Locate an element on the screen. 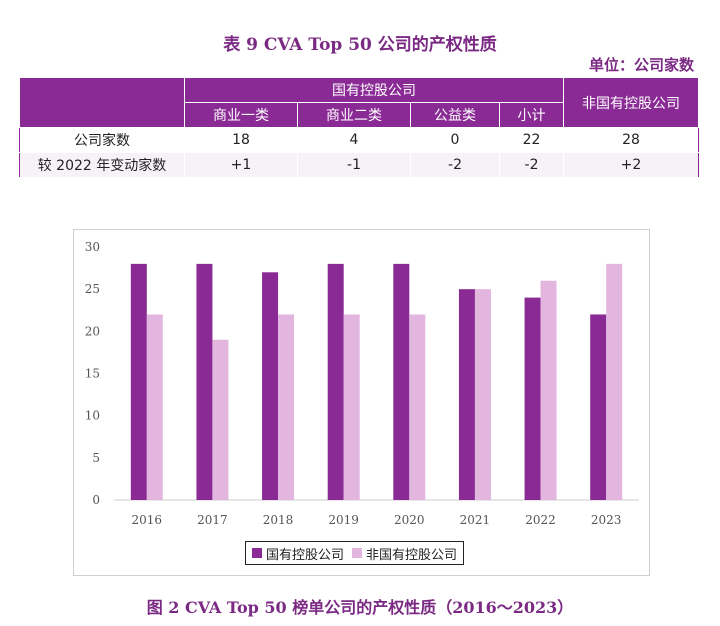  table-cell: 18 is located at coordinates (241, 140).